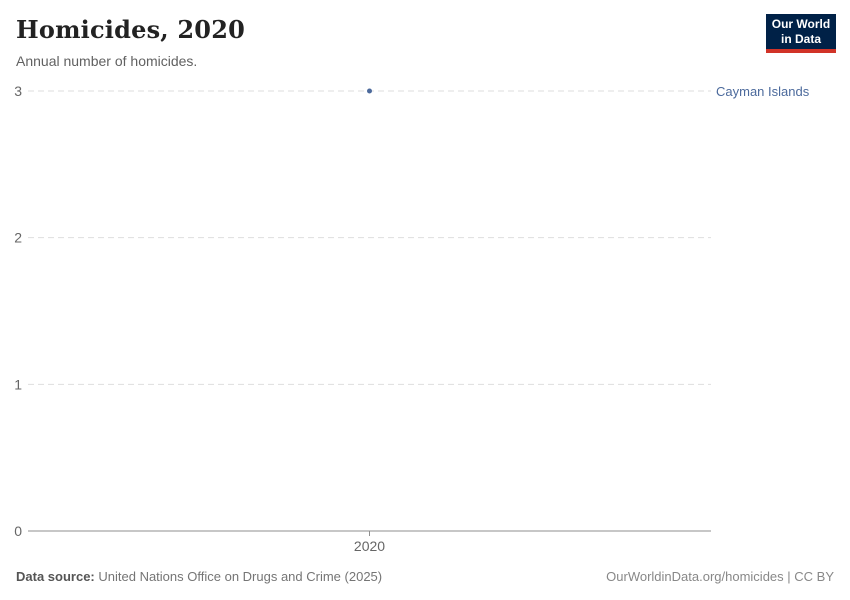  Describe the element at coordinates (18, 91) in the screenshot. I see `y-tick-label: 3` at that location.